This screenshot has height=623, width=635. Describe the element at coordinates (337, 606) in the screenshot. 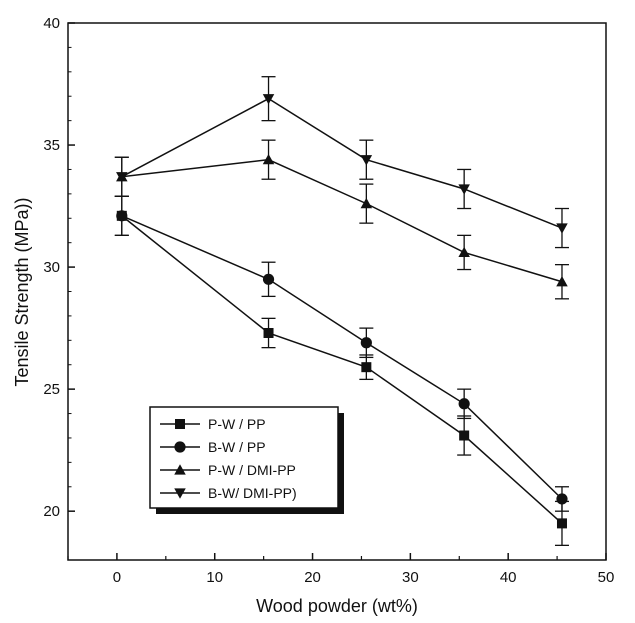

I see `x-axis-label: Wood powder (wt%)` at that location.